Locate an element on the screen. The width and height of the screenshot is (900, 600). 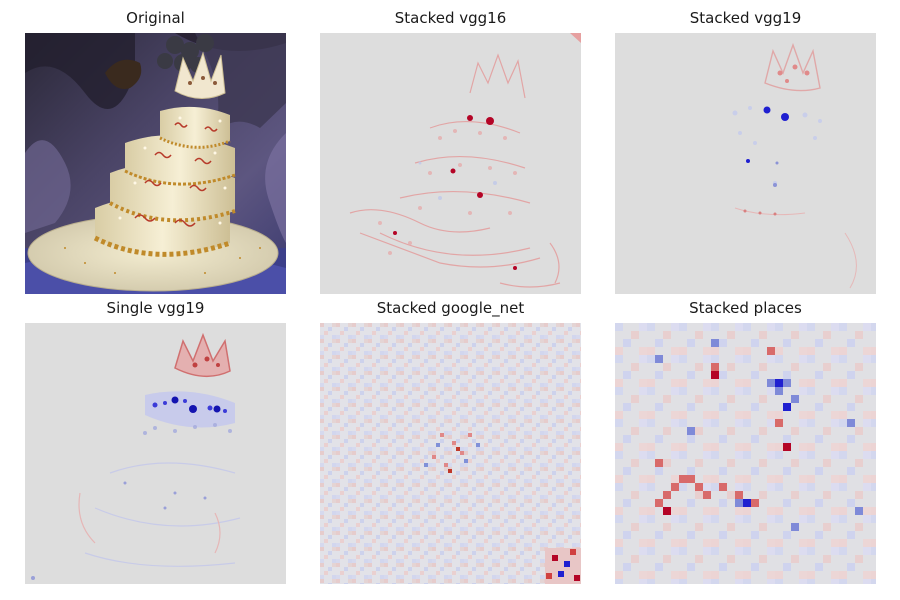
panel-title: Stacked vgg19 is located at coordinates (745, 18).